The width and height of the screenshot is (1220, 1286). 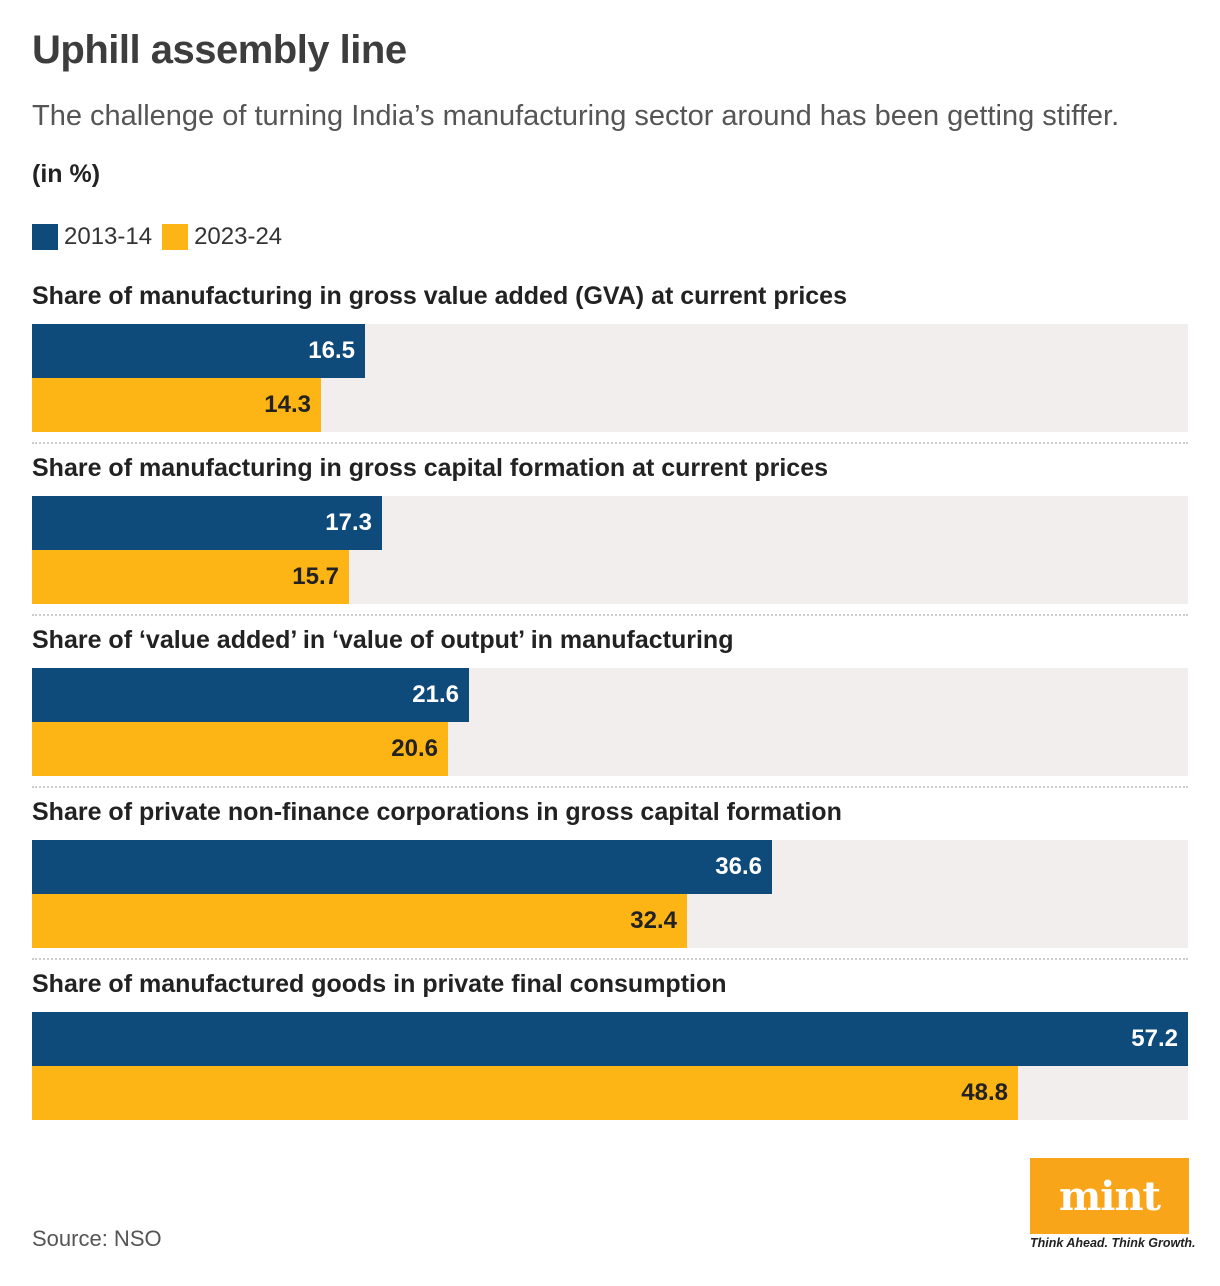 What do you see at coordinates (250, 695) in the screenshot?
I see `bar-2013-14: 21.6` at bounding box center [250, 695].